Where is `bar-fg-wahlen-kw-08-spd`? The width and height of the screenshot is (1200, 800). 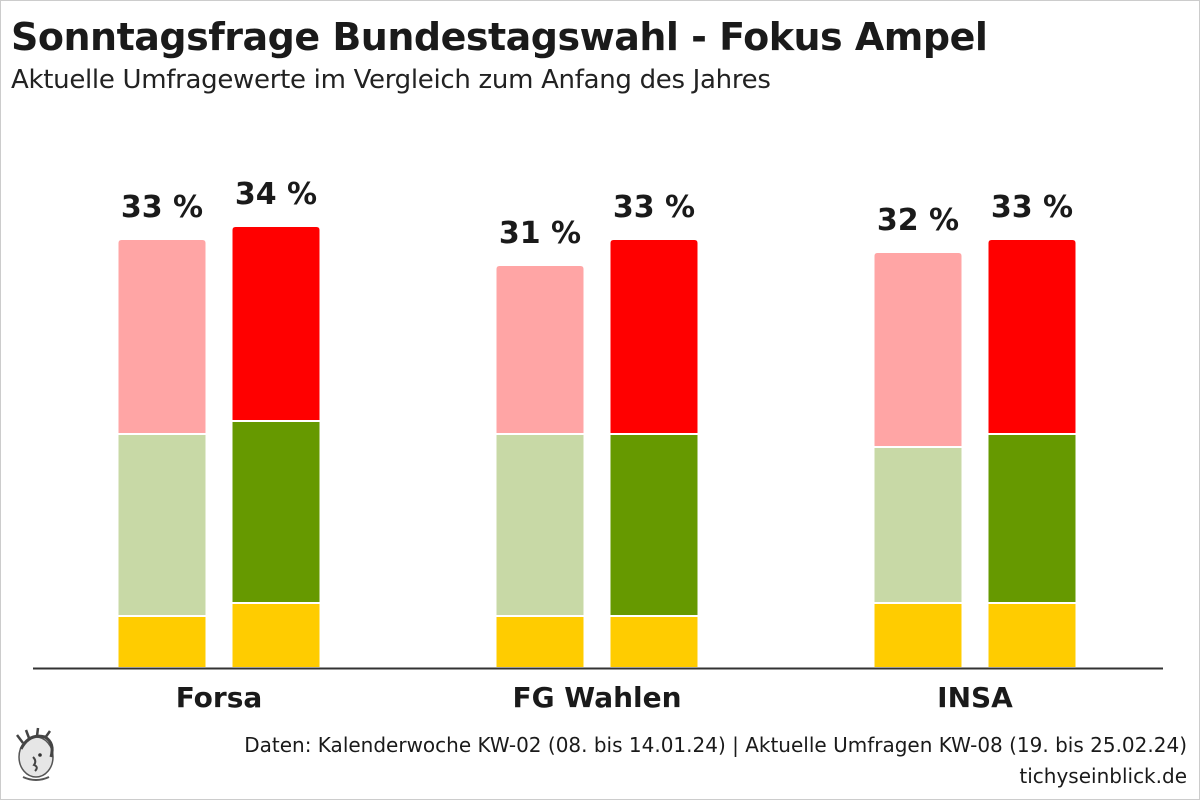 bar-fg-wahlen-kw-08-spd is located at coordinates (654, 336).